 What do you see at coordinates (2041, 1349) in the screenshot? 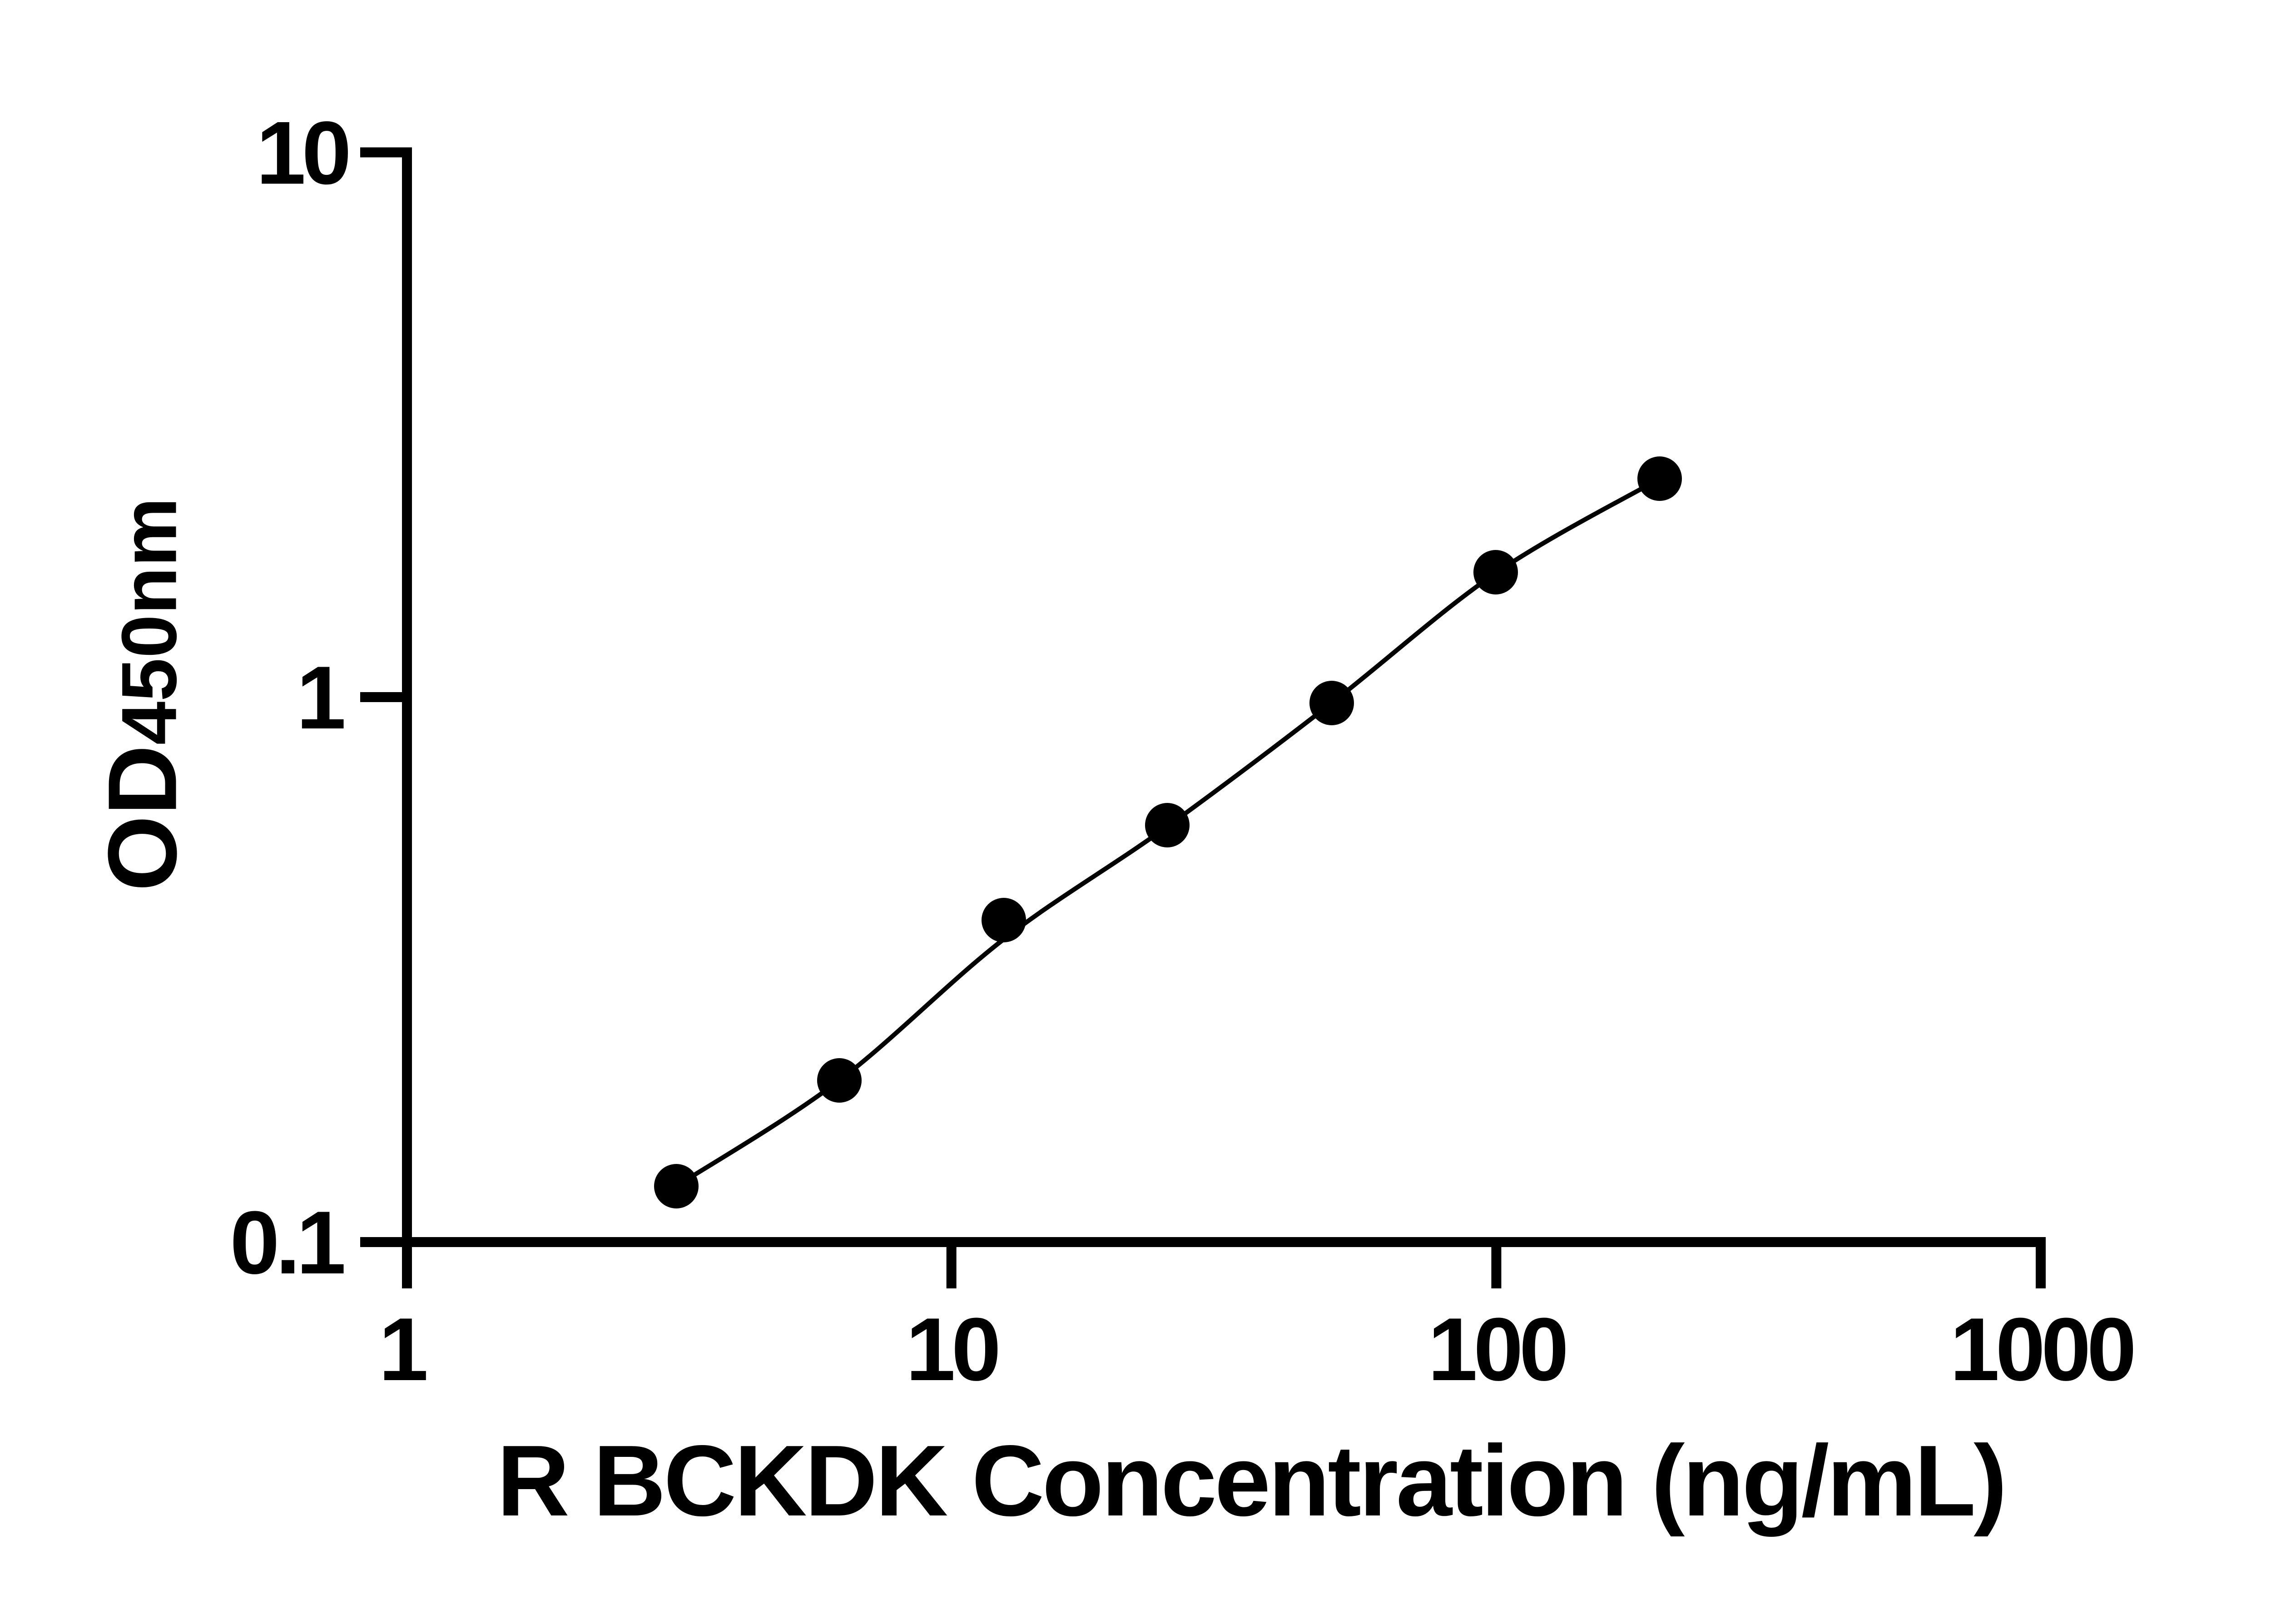
I see `svg-text: 1000` at bounding box center [2041, 1349].